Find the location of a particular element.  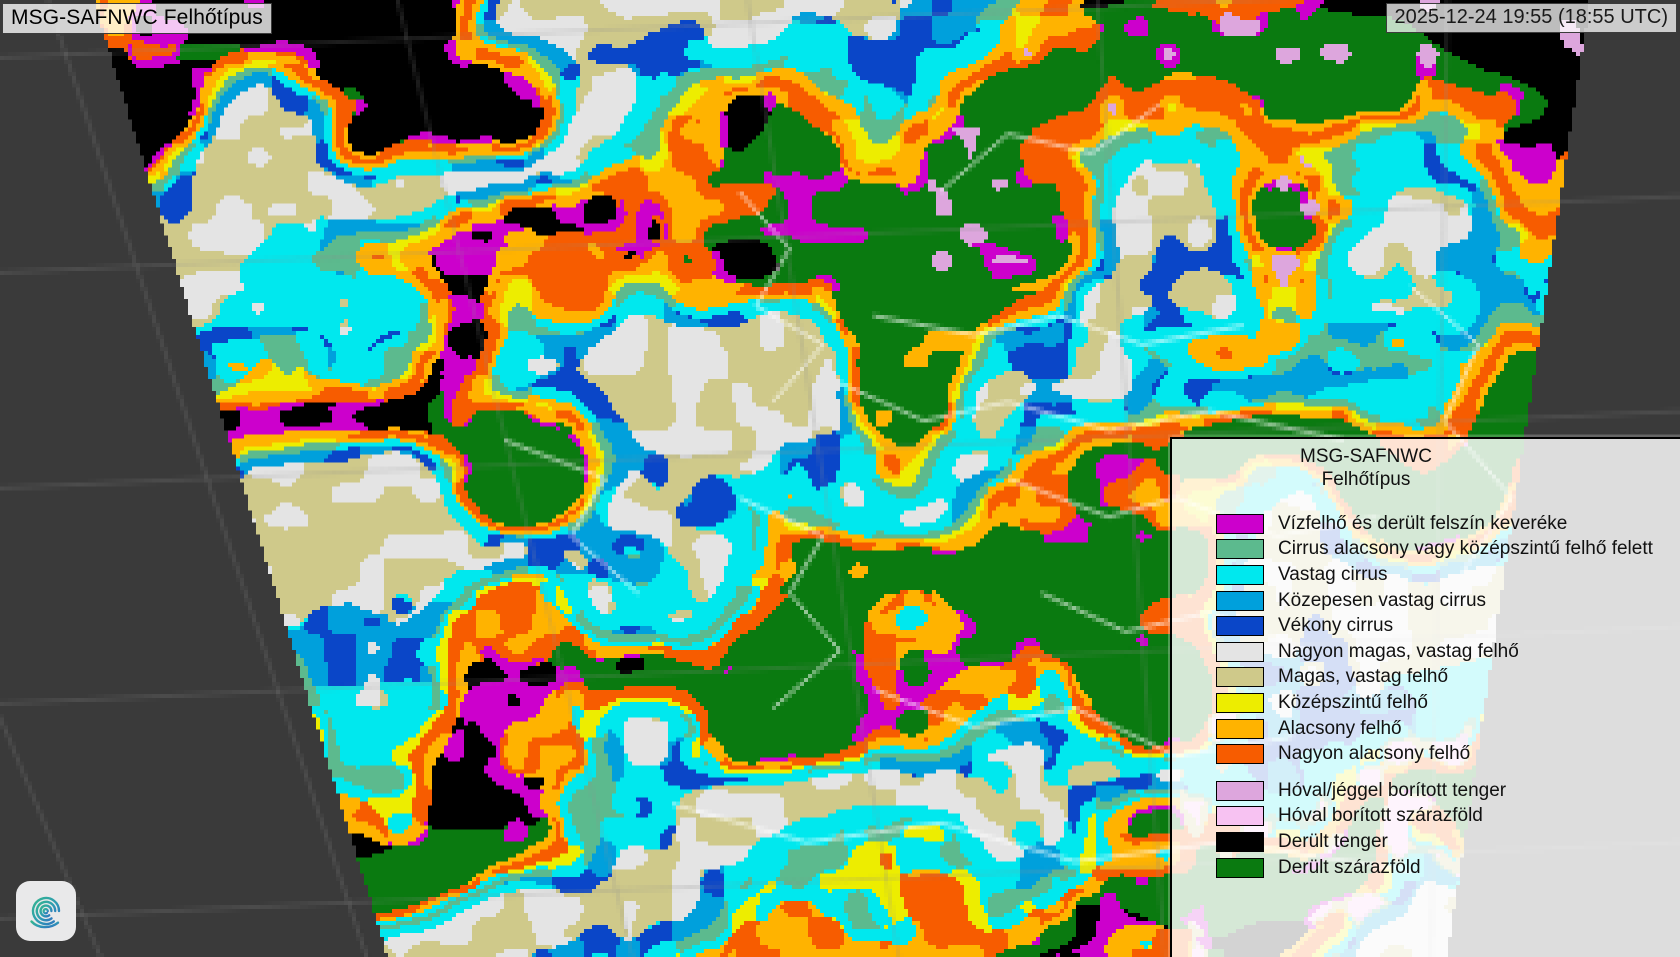

legend-header-line2: Felhőtípus is located at coordinates (1366, 479).